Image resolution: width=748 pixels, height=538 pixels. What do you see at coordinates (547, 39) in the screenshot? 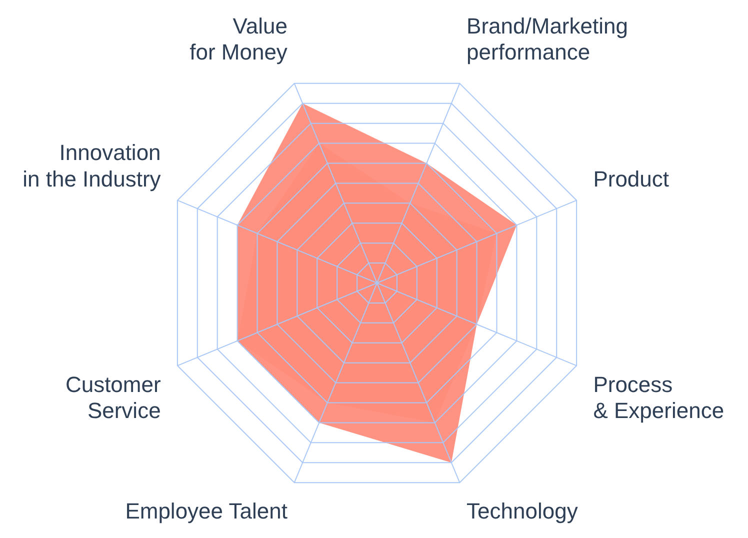
I see `spoke-label: Brand/Marketing performance` at bounding box center [547, 39].